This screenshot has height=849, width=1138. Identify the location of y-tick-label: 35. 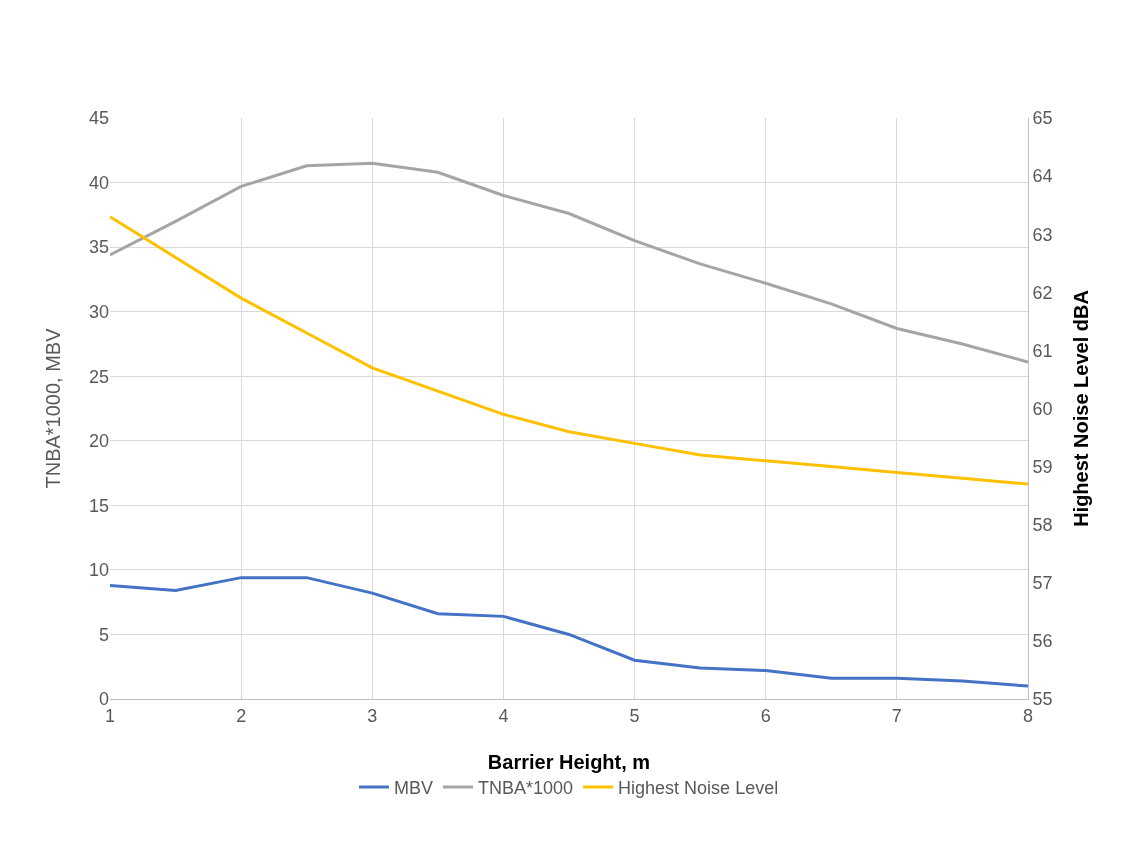
(98, 247).